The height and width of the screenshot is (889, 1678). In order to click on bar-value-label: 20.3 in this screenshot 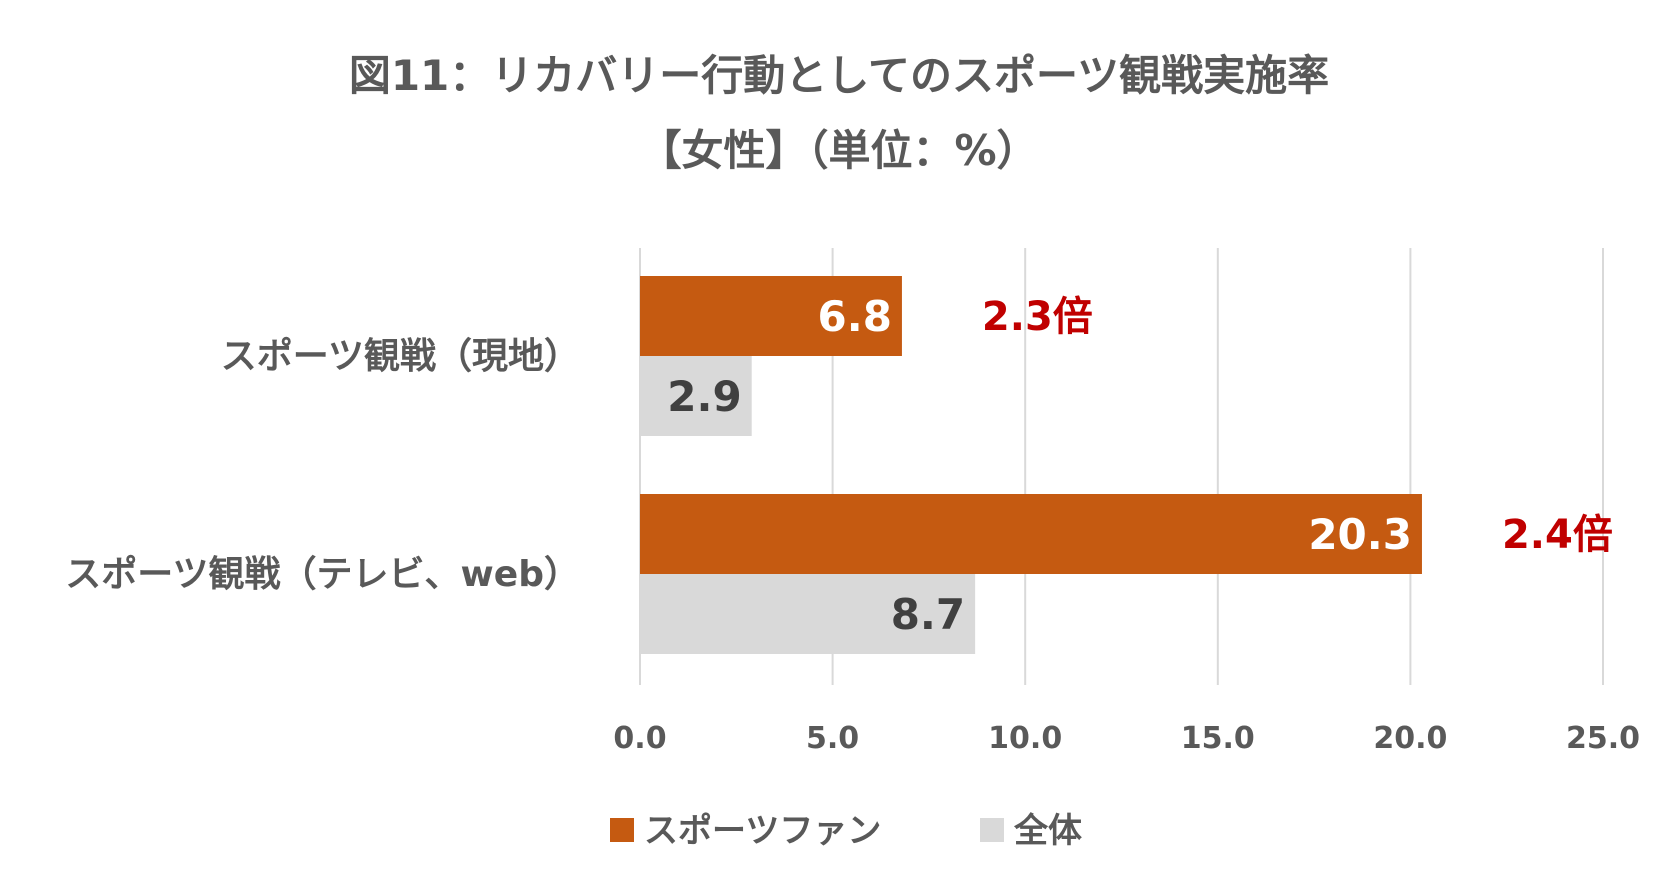, I will do `click(1360, 534)`.